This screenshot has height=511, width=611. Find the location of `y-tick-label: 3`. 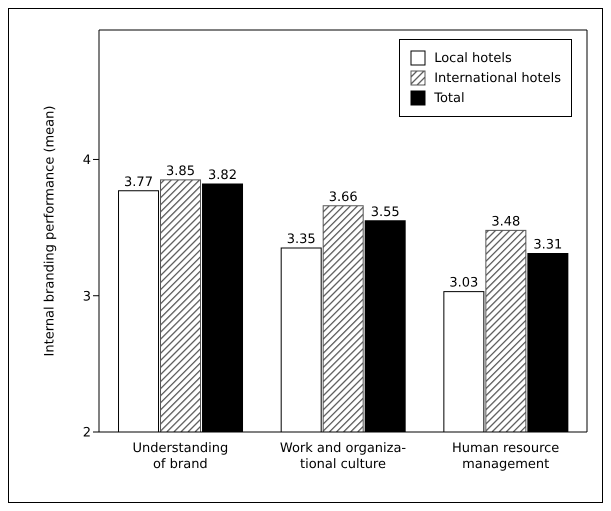

y-tick-label: 3 is located at coordinates (86, 296).